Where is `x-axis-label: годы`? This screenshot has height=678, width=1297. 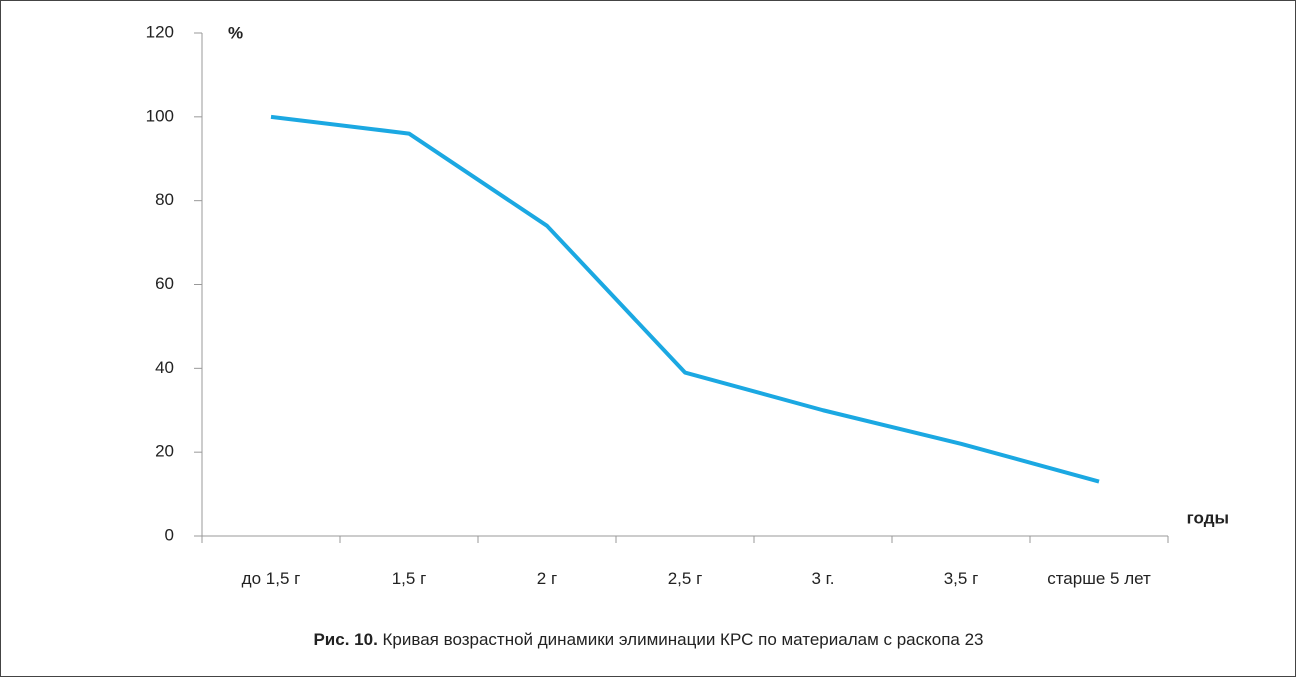
x-axis-label: годы is located at coordinates (1208, 517).